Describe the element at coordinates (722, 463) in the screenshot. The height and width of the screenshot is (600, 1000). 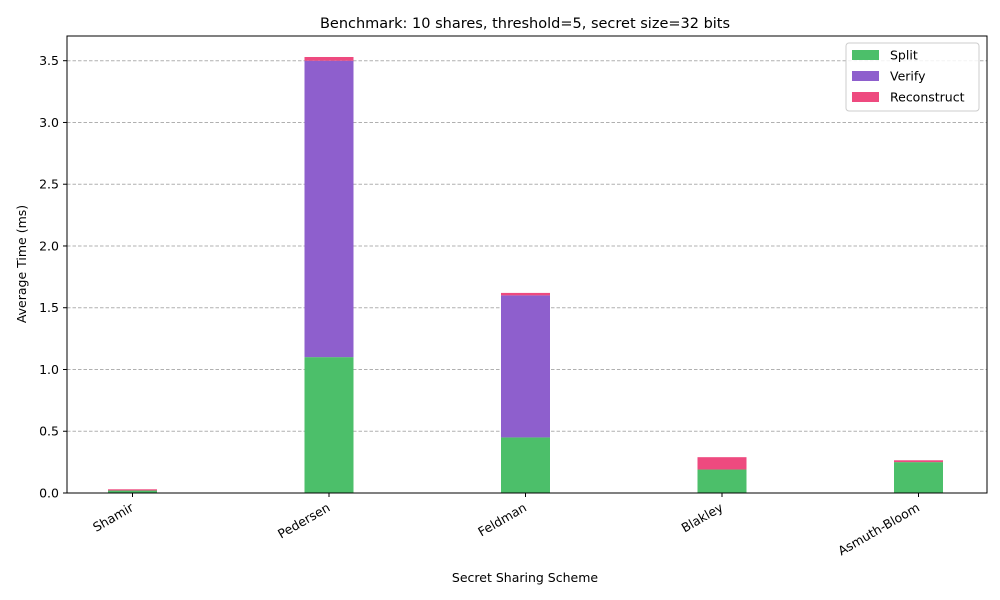
I see `bar-reconstruct-blakley` at that location.